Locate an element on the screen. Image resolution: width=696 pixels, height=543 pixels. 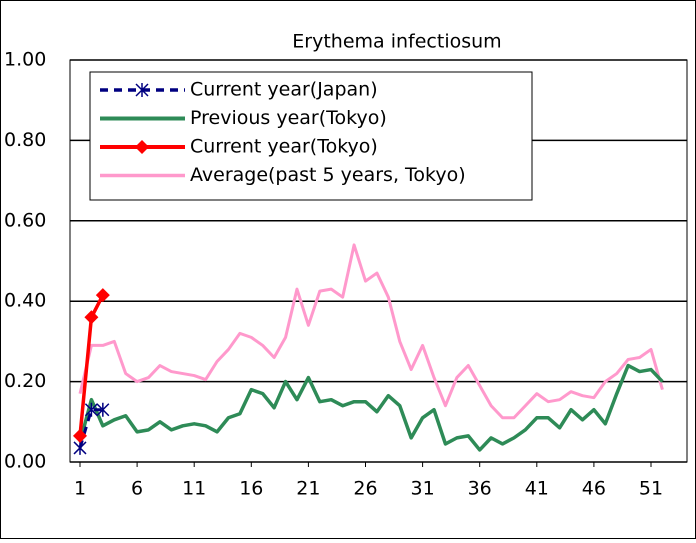
x-tick-label: 46 is located at coordinates (594, 489).